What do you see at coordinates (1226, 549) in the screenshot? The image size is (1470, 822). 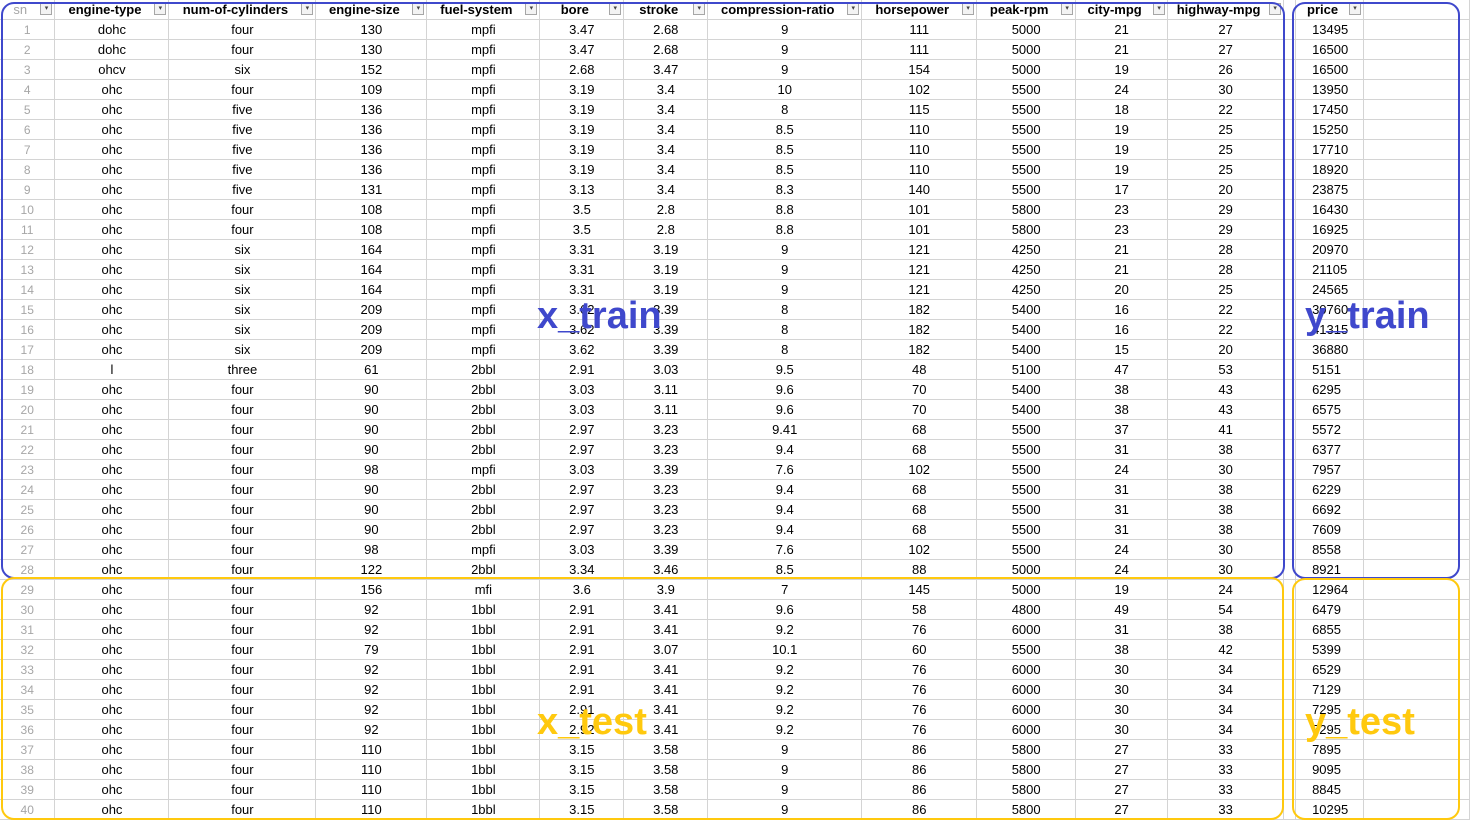 I see `cell-highway-mpg: 30` at bounding box center [1226, 549].